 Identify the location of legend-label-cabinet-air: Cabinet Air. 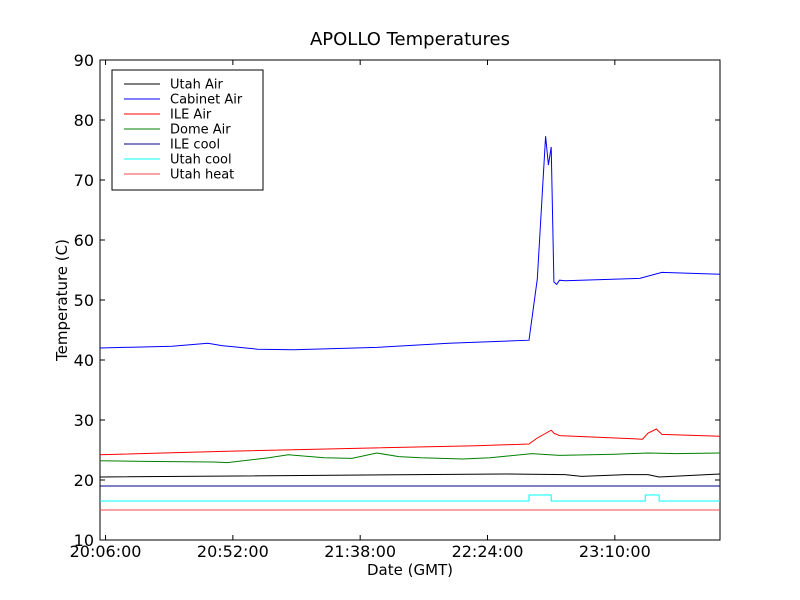
(206, 100).